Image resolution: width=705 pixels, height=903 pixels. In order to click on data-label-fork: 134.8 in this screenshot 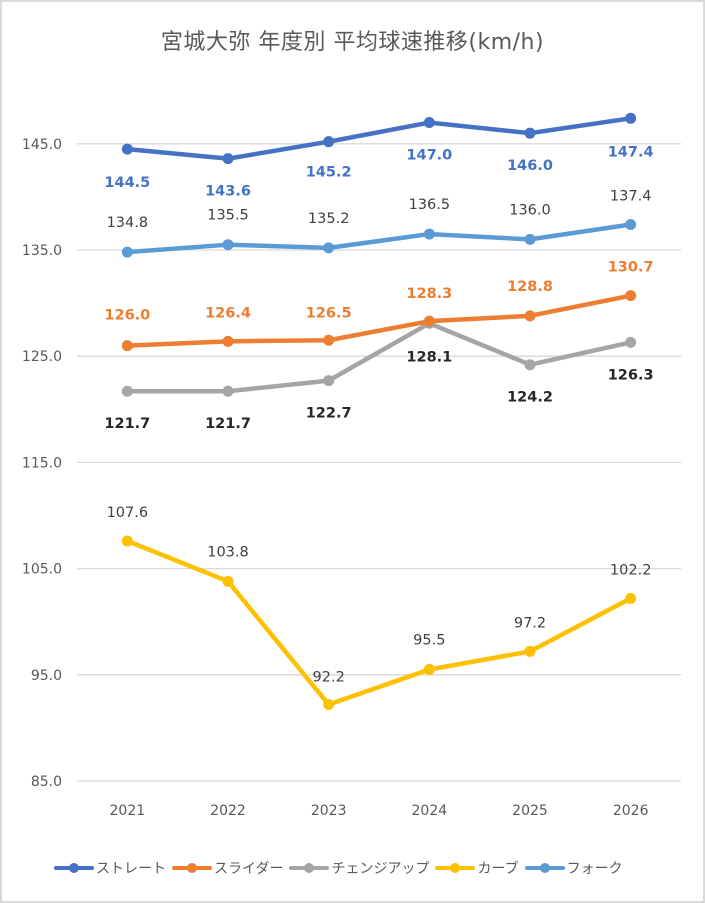, I will do `click(128, 223)`.